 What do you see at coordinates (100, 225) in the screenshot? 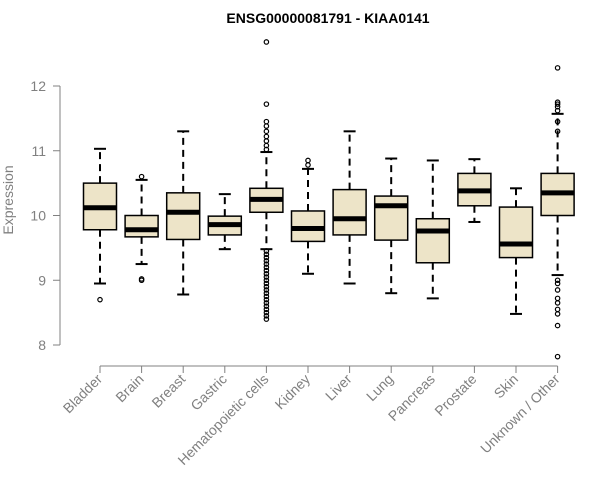
I see `box-bladder` at bounding box center [100, 225].